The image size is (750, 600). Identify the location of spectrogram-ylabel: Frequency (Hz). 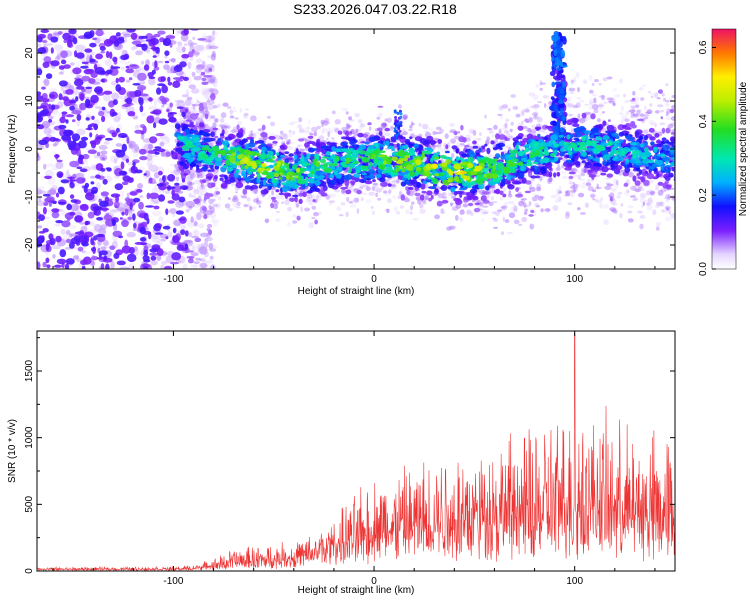
(12, 149).